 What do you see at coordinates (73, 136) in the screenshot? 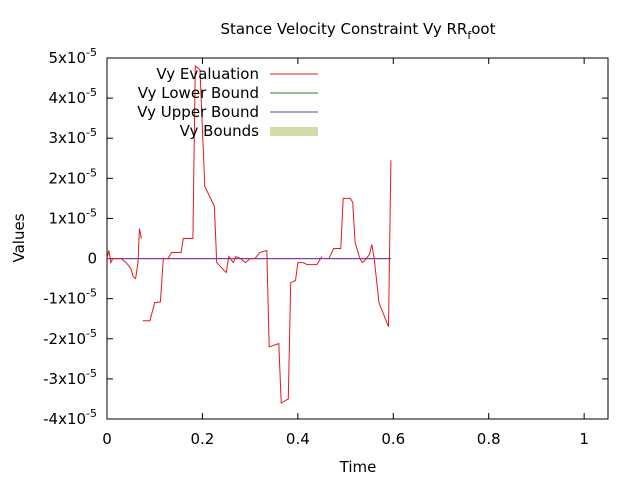
I see `y-tick-label: 3x10⁻⁵` at bounding box center [73, 136].